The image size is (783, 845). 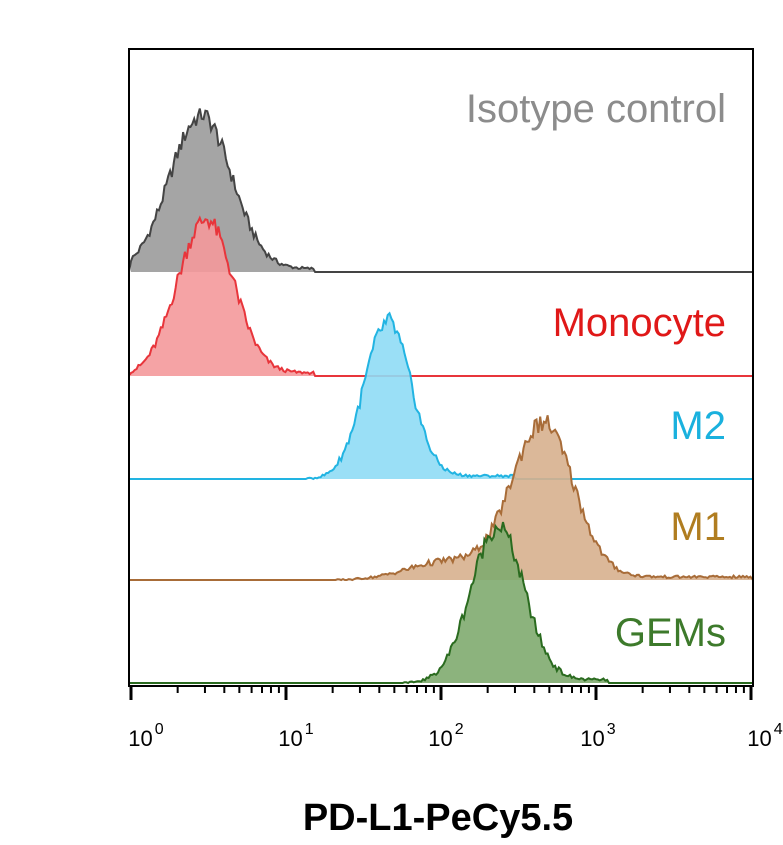 What do you see at coordinates (670, 633) in the screenshot?
I see `series-label: GEMs` at bounding box center [670, 633].